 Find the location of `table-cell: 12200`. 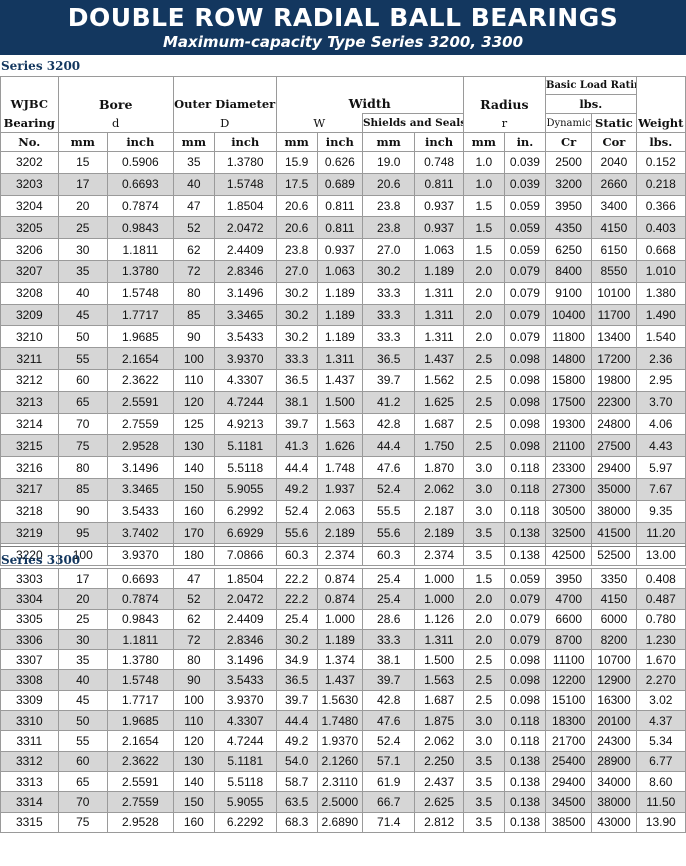

table-cell: 12200 is located at coordinates (569, 680).